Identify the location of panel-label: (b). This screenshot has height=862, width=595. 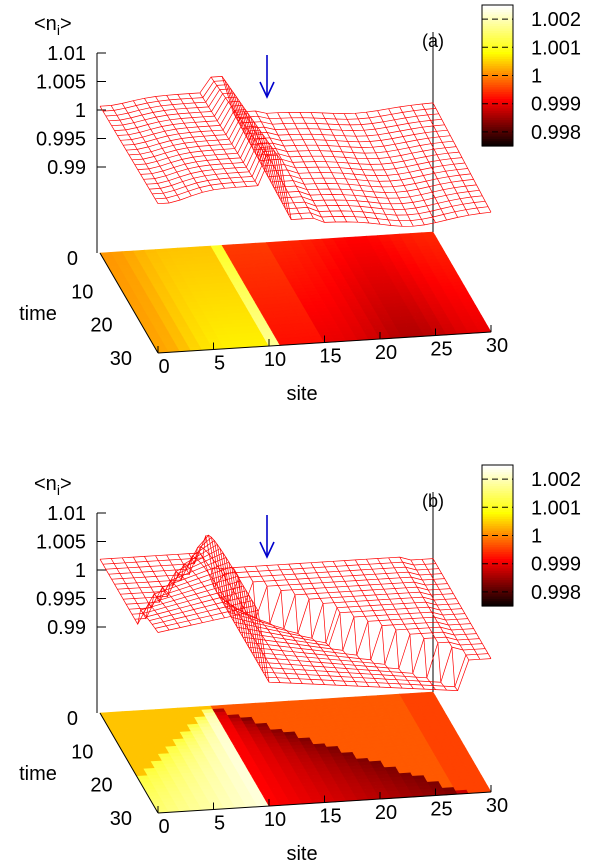
(433, 501).